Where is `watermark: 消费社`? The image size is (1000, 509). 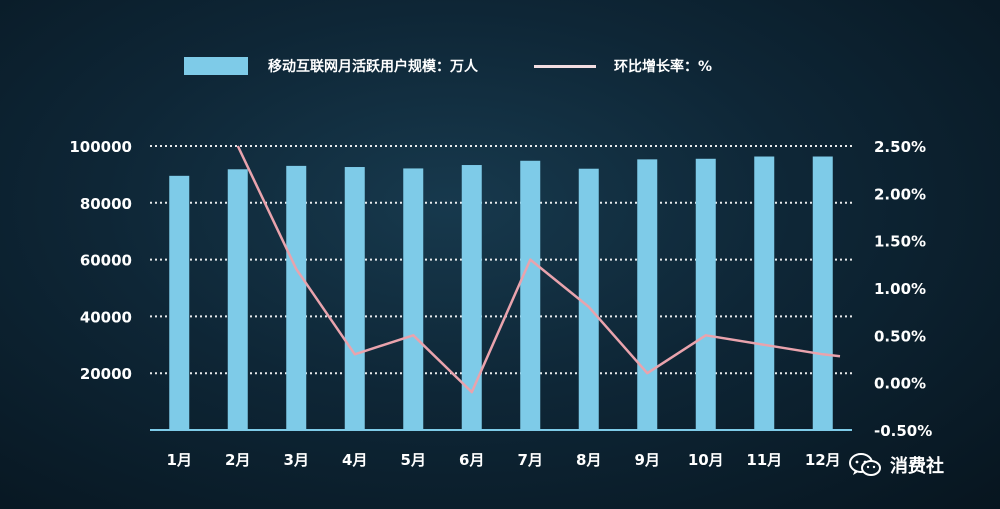 watermark: 消费社 is located at coordinates (896, 465).